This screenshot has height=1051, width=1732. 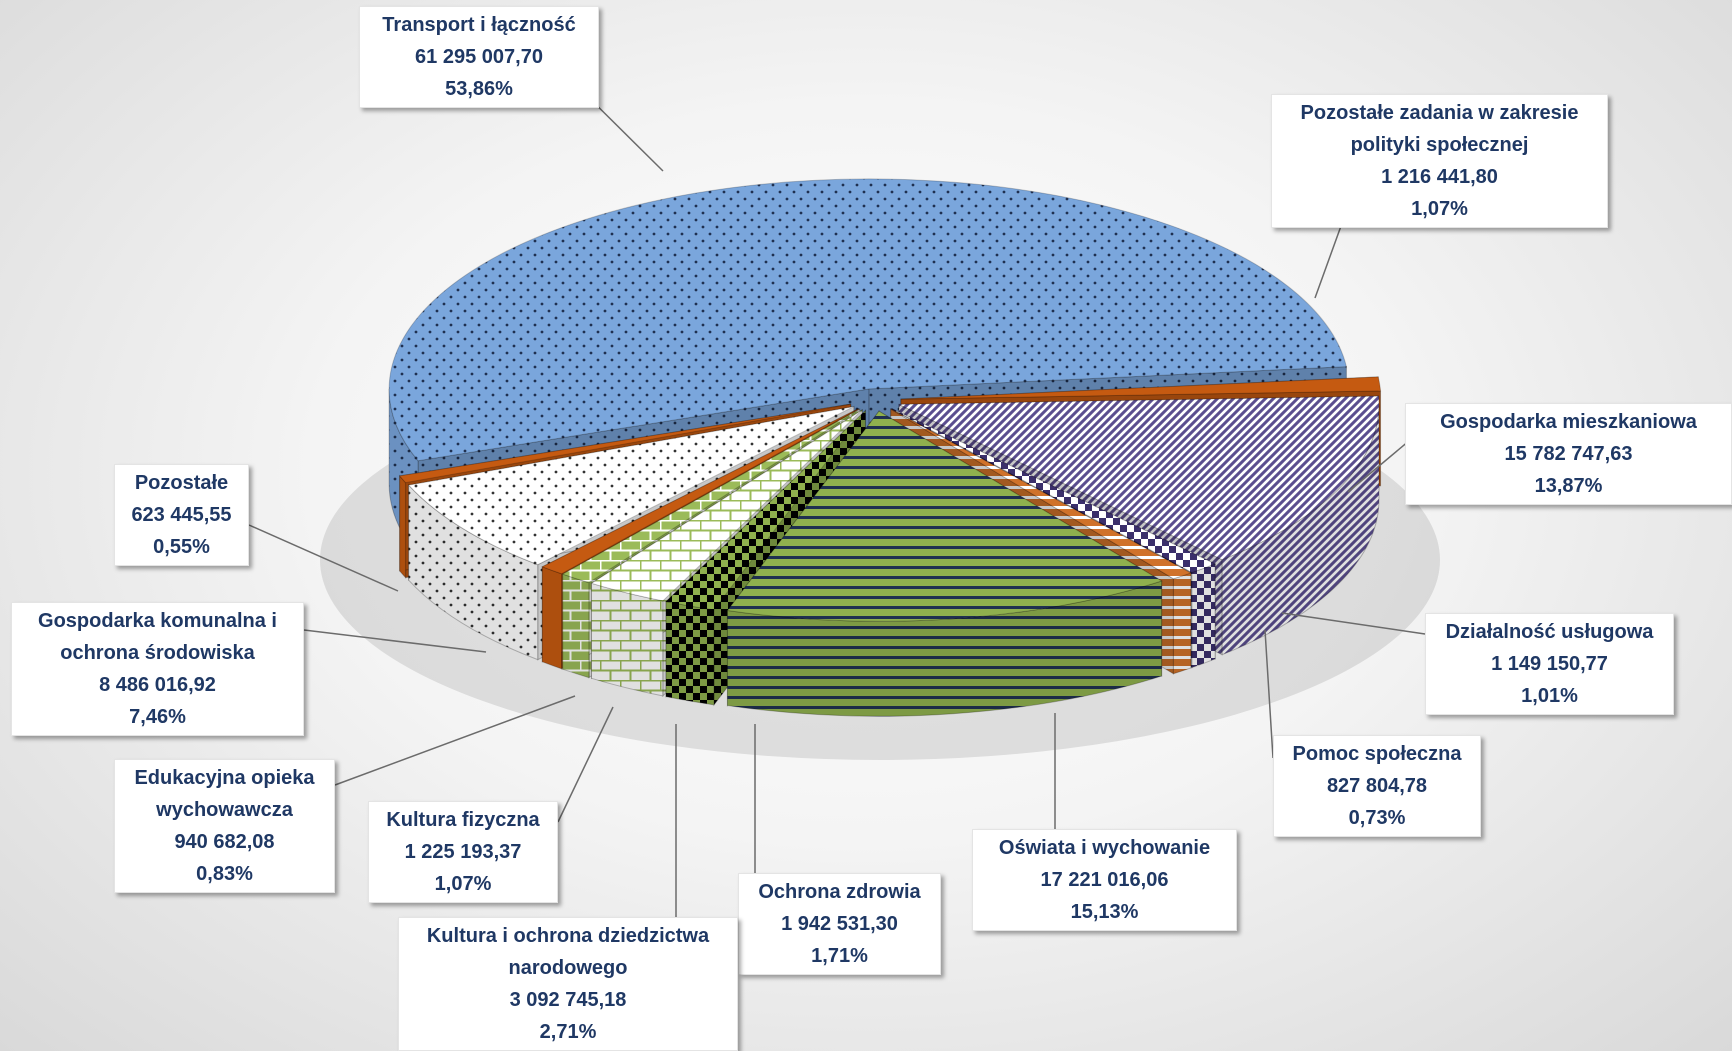 I want to click on label-name: Ochrona zdrowia, so click(x=839, y=892).